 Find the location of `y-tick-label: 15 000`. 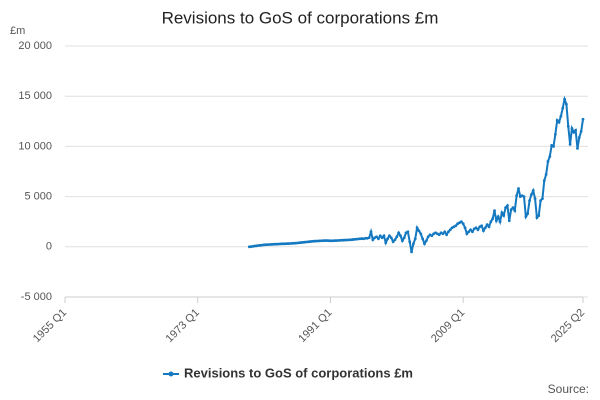

y-tick-label: 15 000 is located at coordinates (35, 96).